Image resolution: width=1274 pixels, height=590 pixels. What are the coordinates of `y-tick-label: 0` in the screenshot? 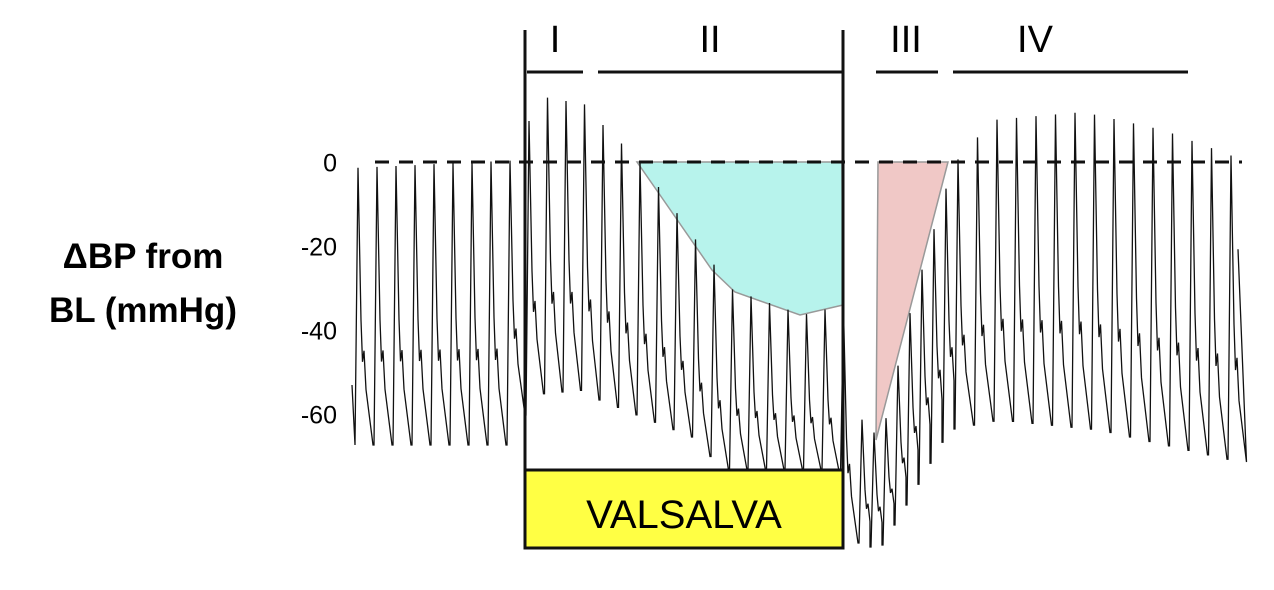 It's located at (330, 164).